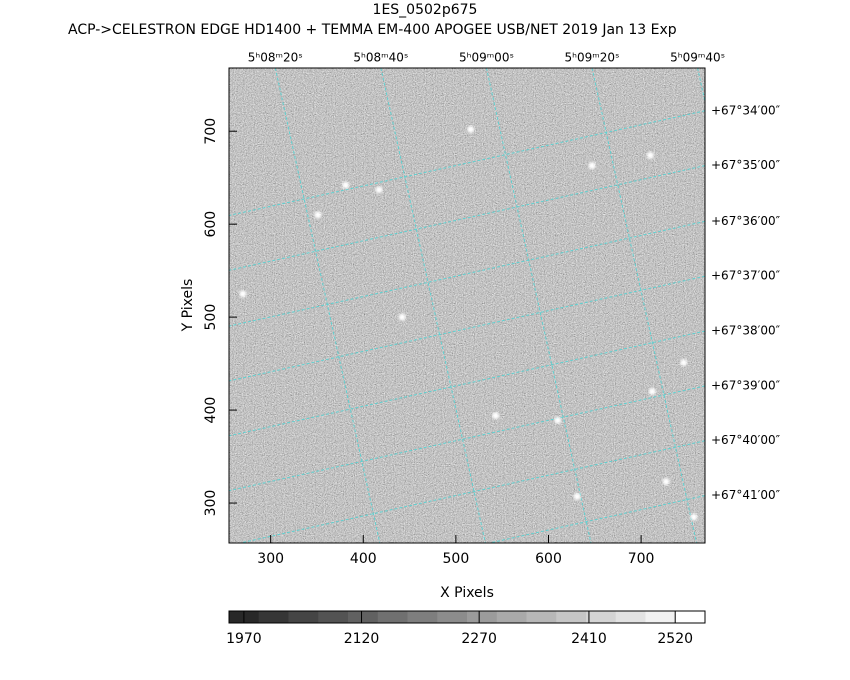 This screenshot has height=680, width=850. Describe the element at coordinates (363, 559) in the screenshot. I see `x-tick-label: 400` at that location.